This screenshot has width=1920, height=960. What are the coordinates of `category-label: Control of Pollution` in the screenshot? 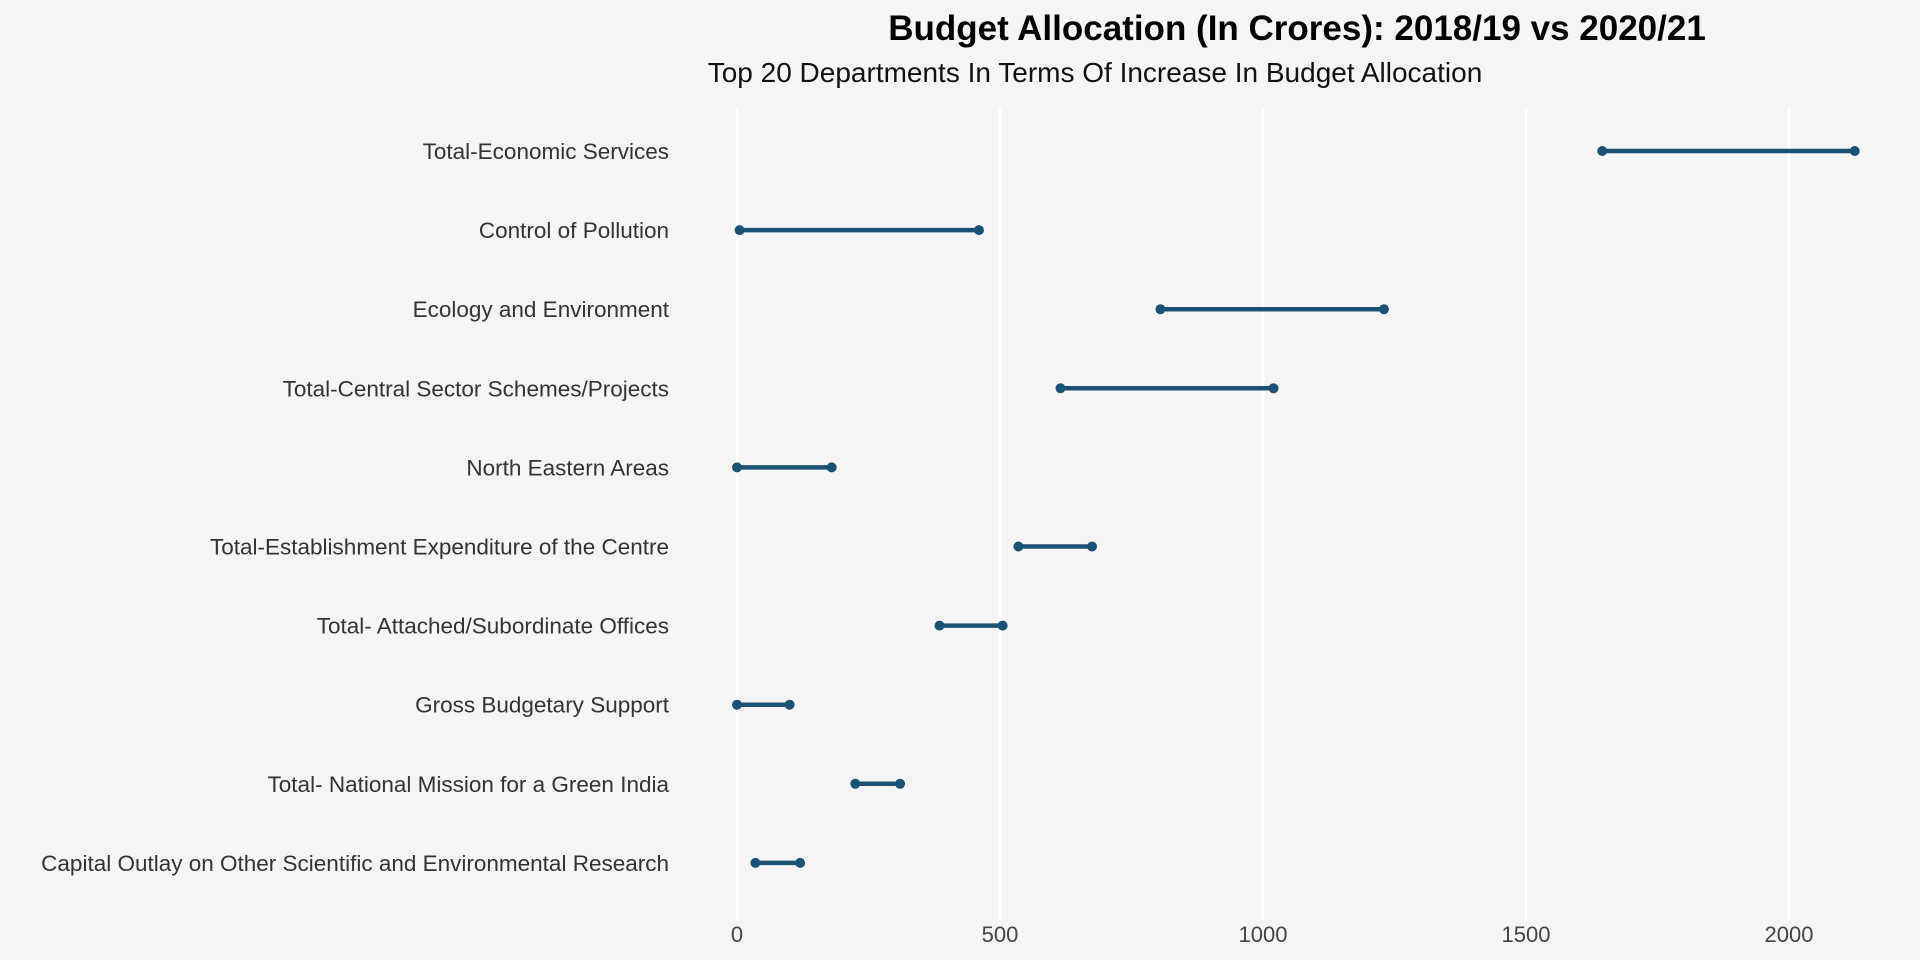 It's located at (574, 230).